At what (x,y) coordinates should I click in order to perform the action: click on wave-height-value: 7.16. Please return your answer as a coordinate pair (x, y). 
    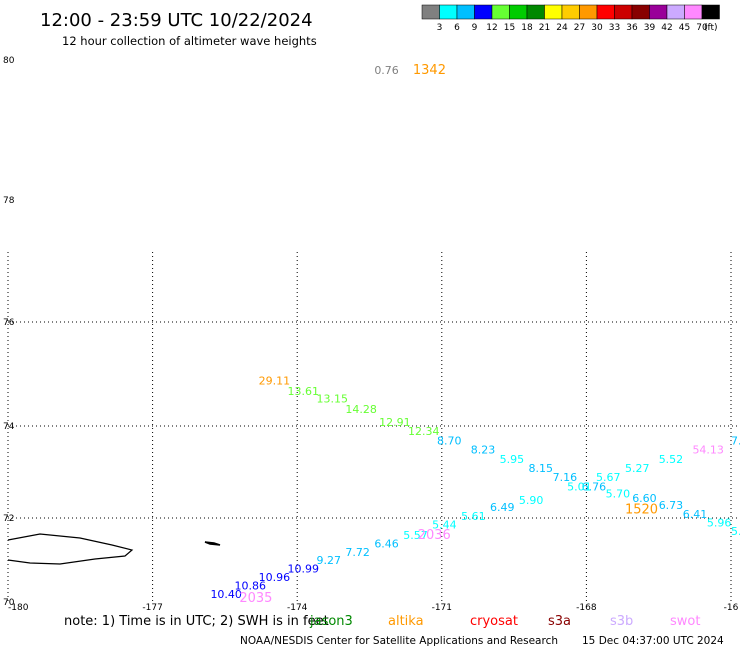
    Looking at the image, I should click on (565, 477).